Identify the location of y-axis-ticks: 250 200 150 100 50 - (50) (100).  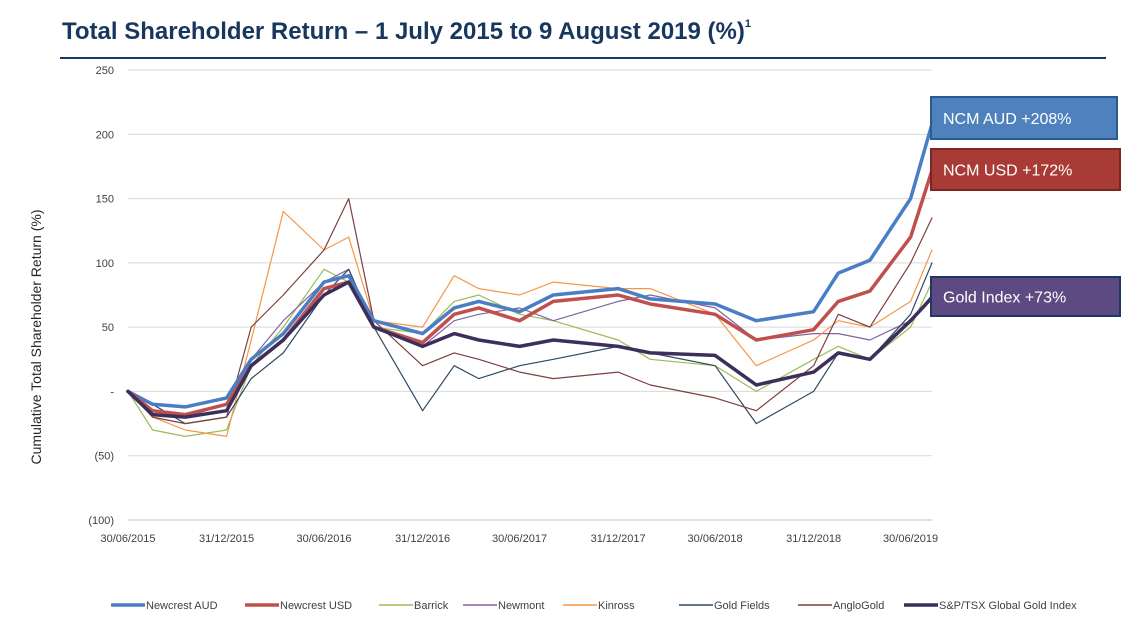
(101, 296).